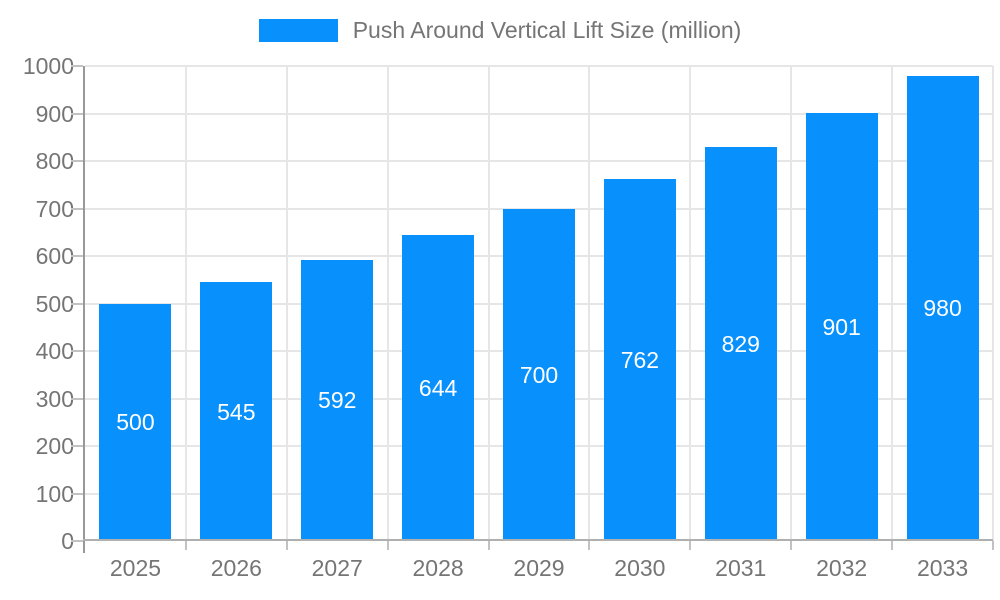 This screenshot has width=1000, height=600. What do you see at coordinates (842, 568) in the screenshot?
I see `x-axis-label-2032: 2032` at bounding box center [842, 568].